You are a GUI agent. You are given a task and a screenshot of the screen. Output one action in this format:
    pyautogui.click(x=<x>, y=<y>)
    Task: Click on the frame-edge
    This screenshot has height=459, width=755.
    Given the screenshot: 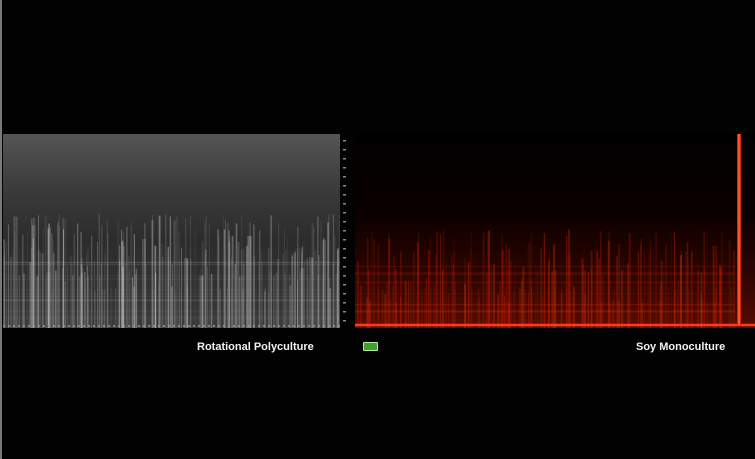 What is the action you would take?
    pyautogui.click(x=1, y=229)
    